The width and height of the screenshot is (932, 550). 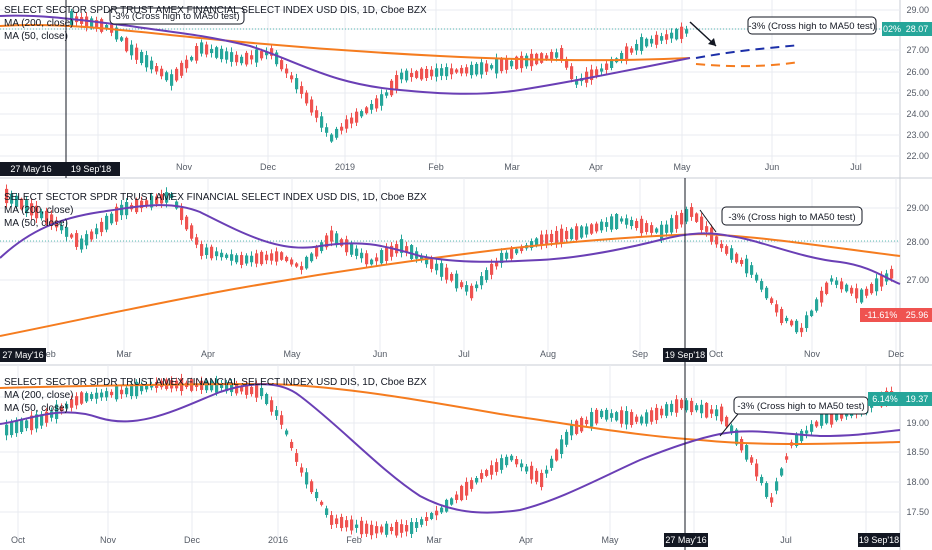 I want to click on x-tick-label: 2016, so click(x=278, y=540).